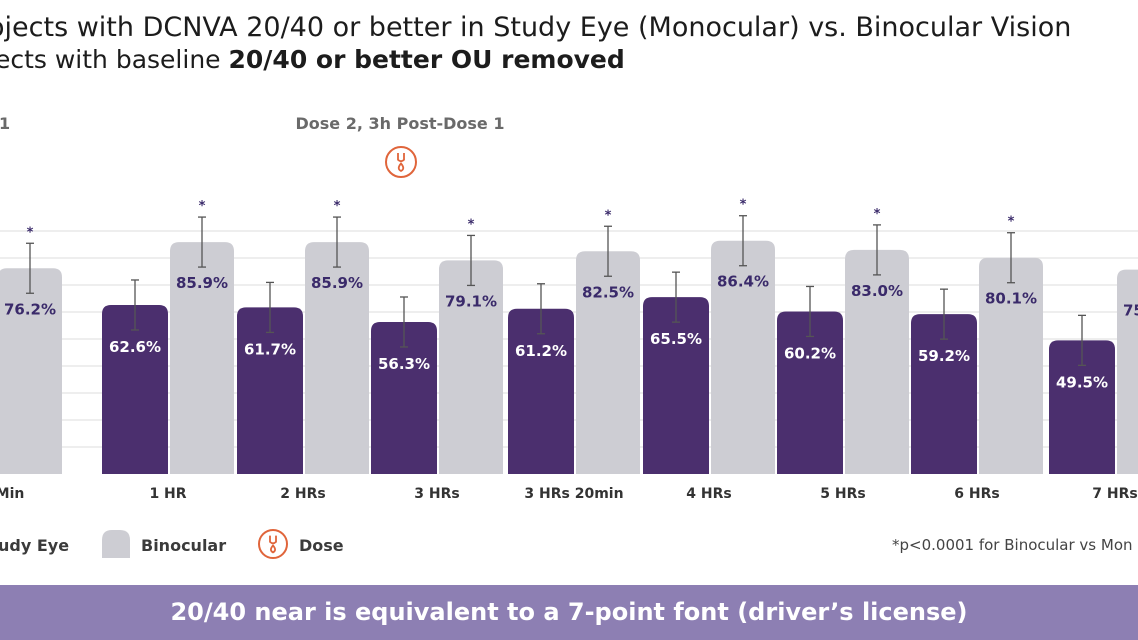 The width and height of the screenshot is (1138, 640). Describe the element at coordinates (114, 59) in the screenshot. I see `title-prefix: jects with baseline` at that location.